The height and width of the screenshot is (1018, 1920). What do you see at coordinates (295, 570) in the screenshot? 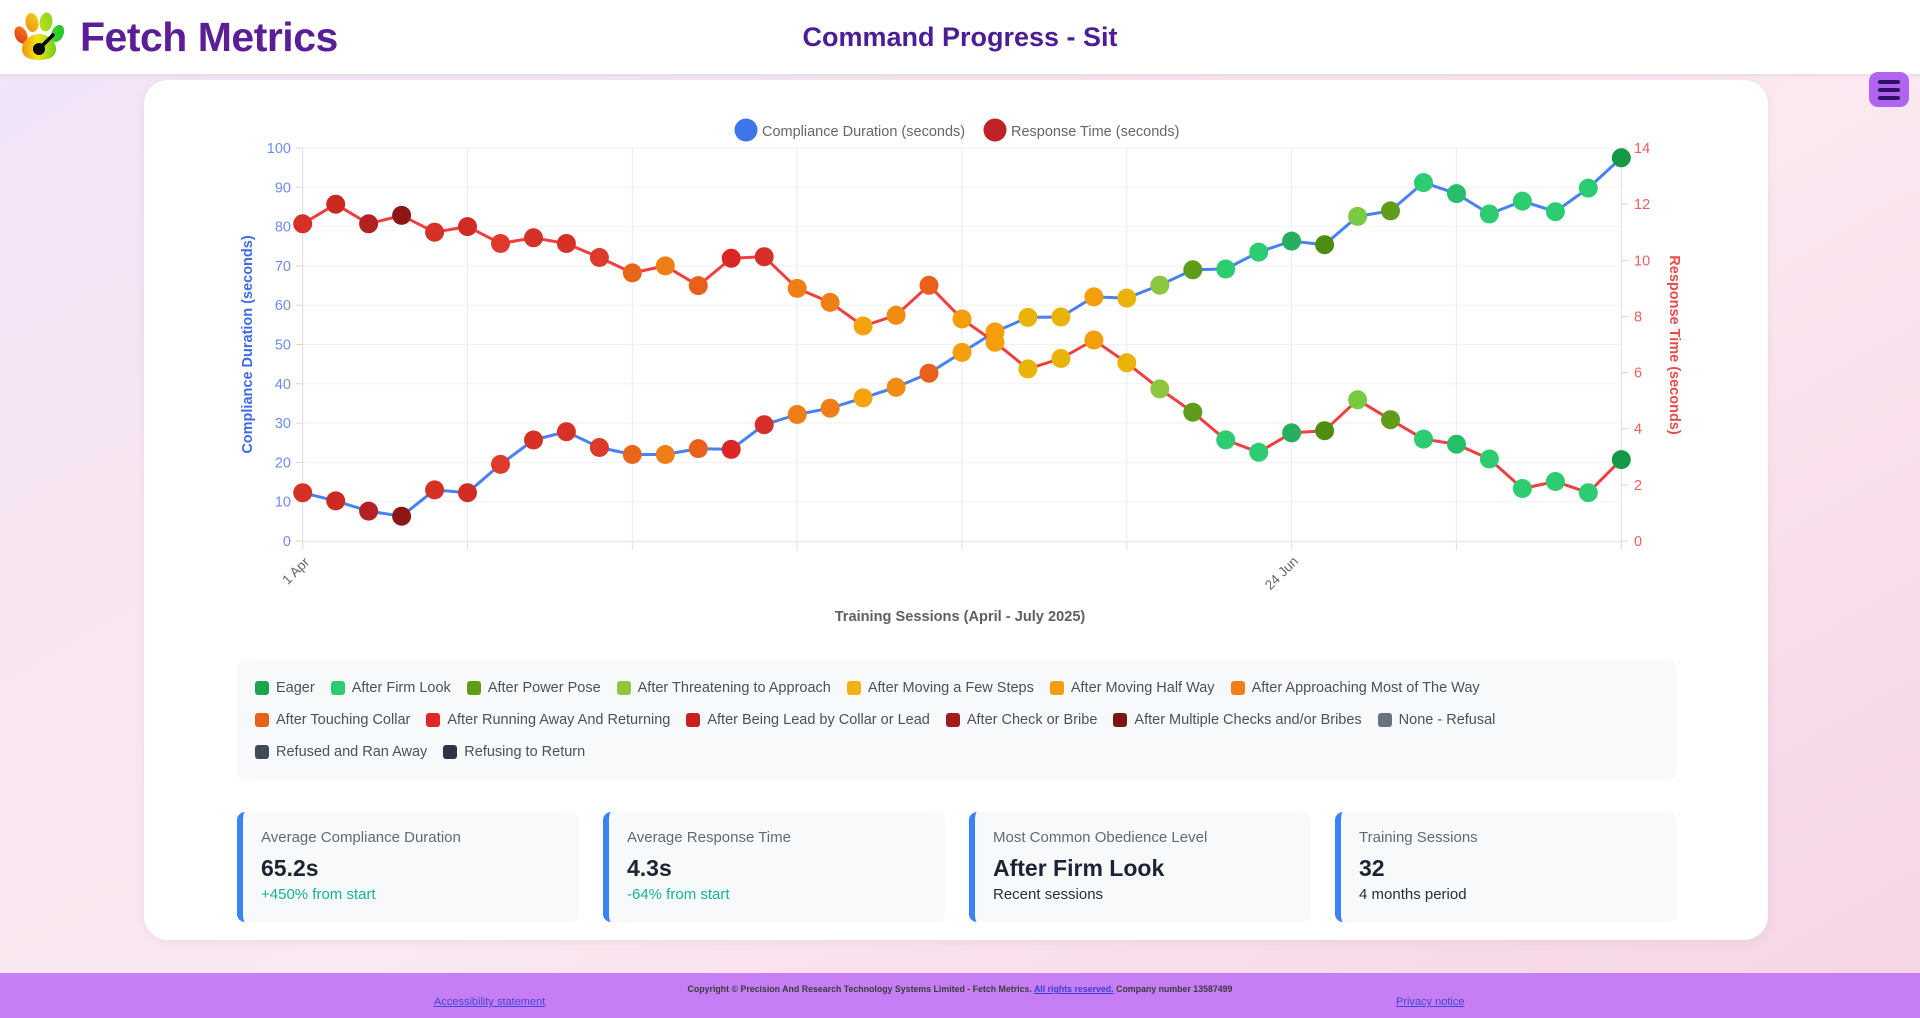
I see `svg-text: 1 Apr` at bounding box center [295, 570].